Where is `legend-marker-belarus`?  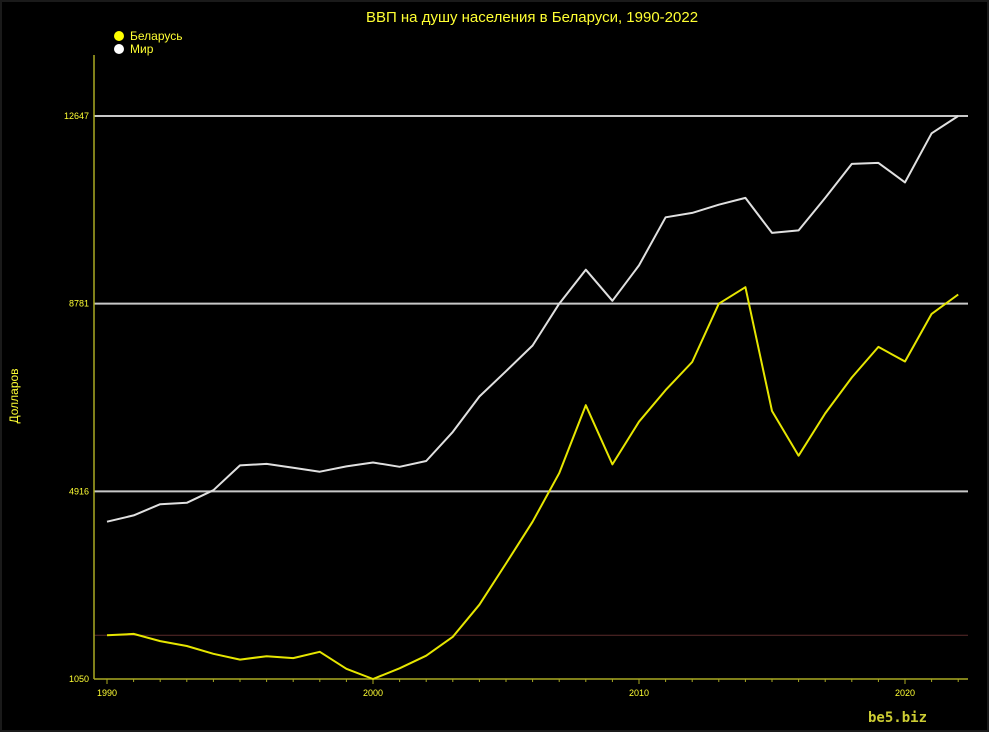 legend-marker-belarus is located at coordinates (119, 36).